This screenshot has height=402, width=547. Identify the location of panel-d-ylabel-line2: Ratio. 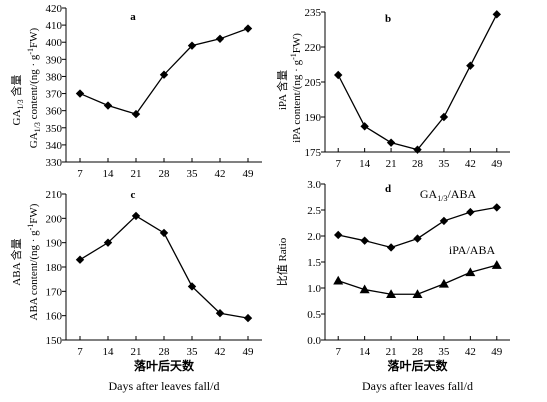
(283, 249).